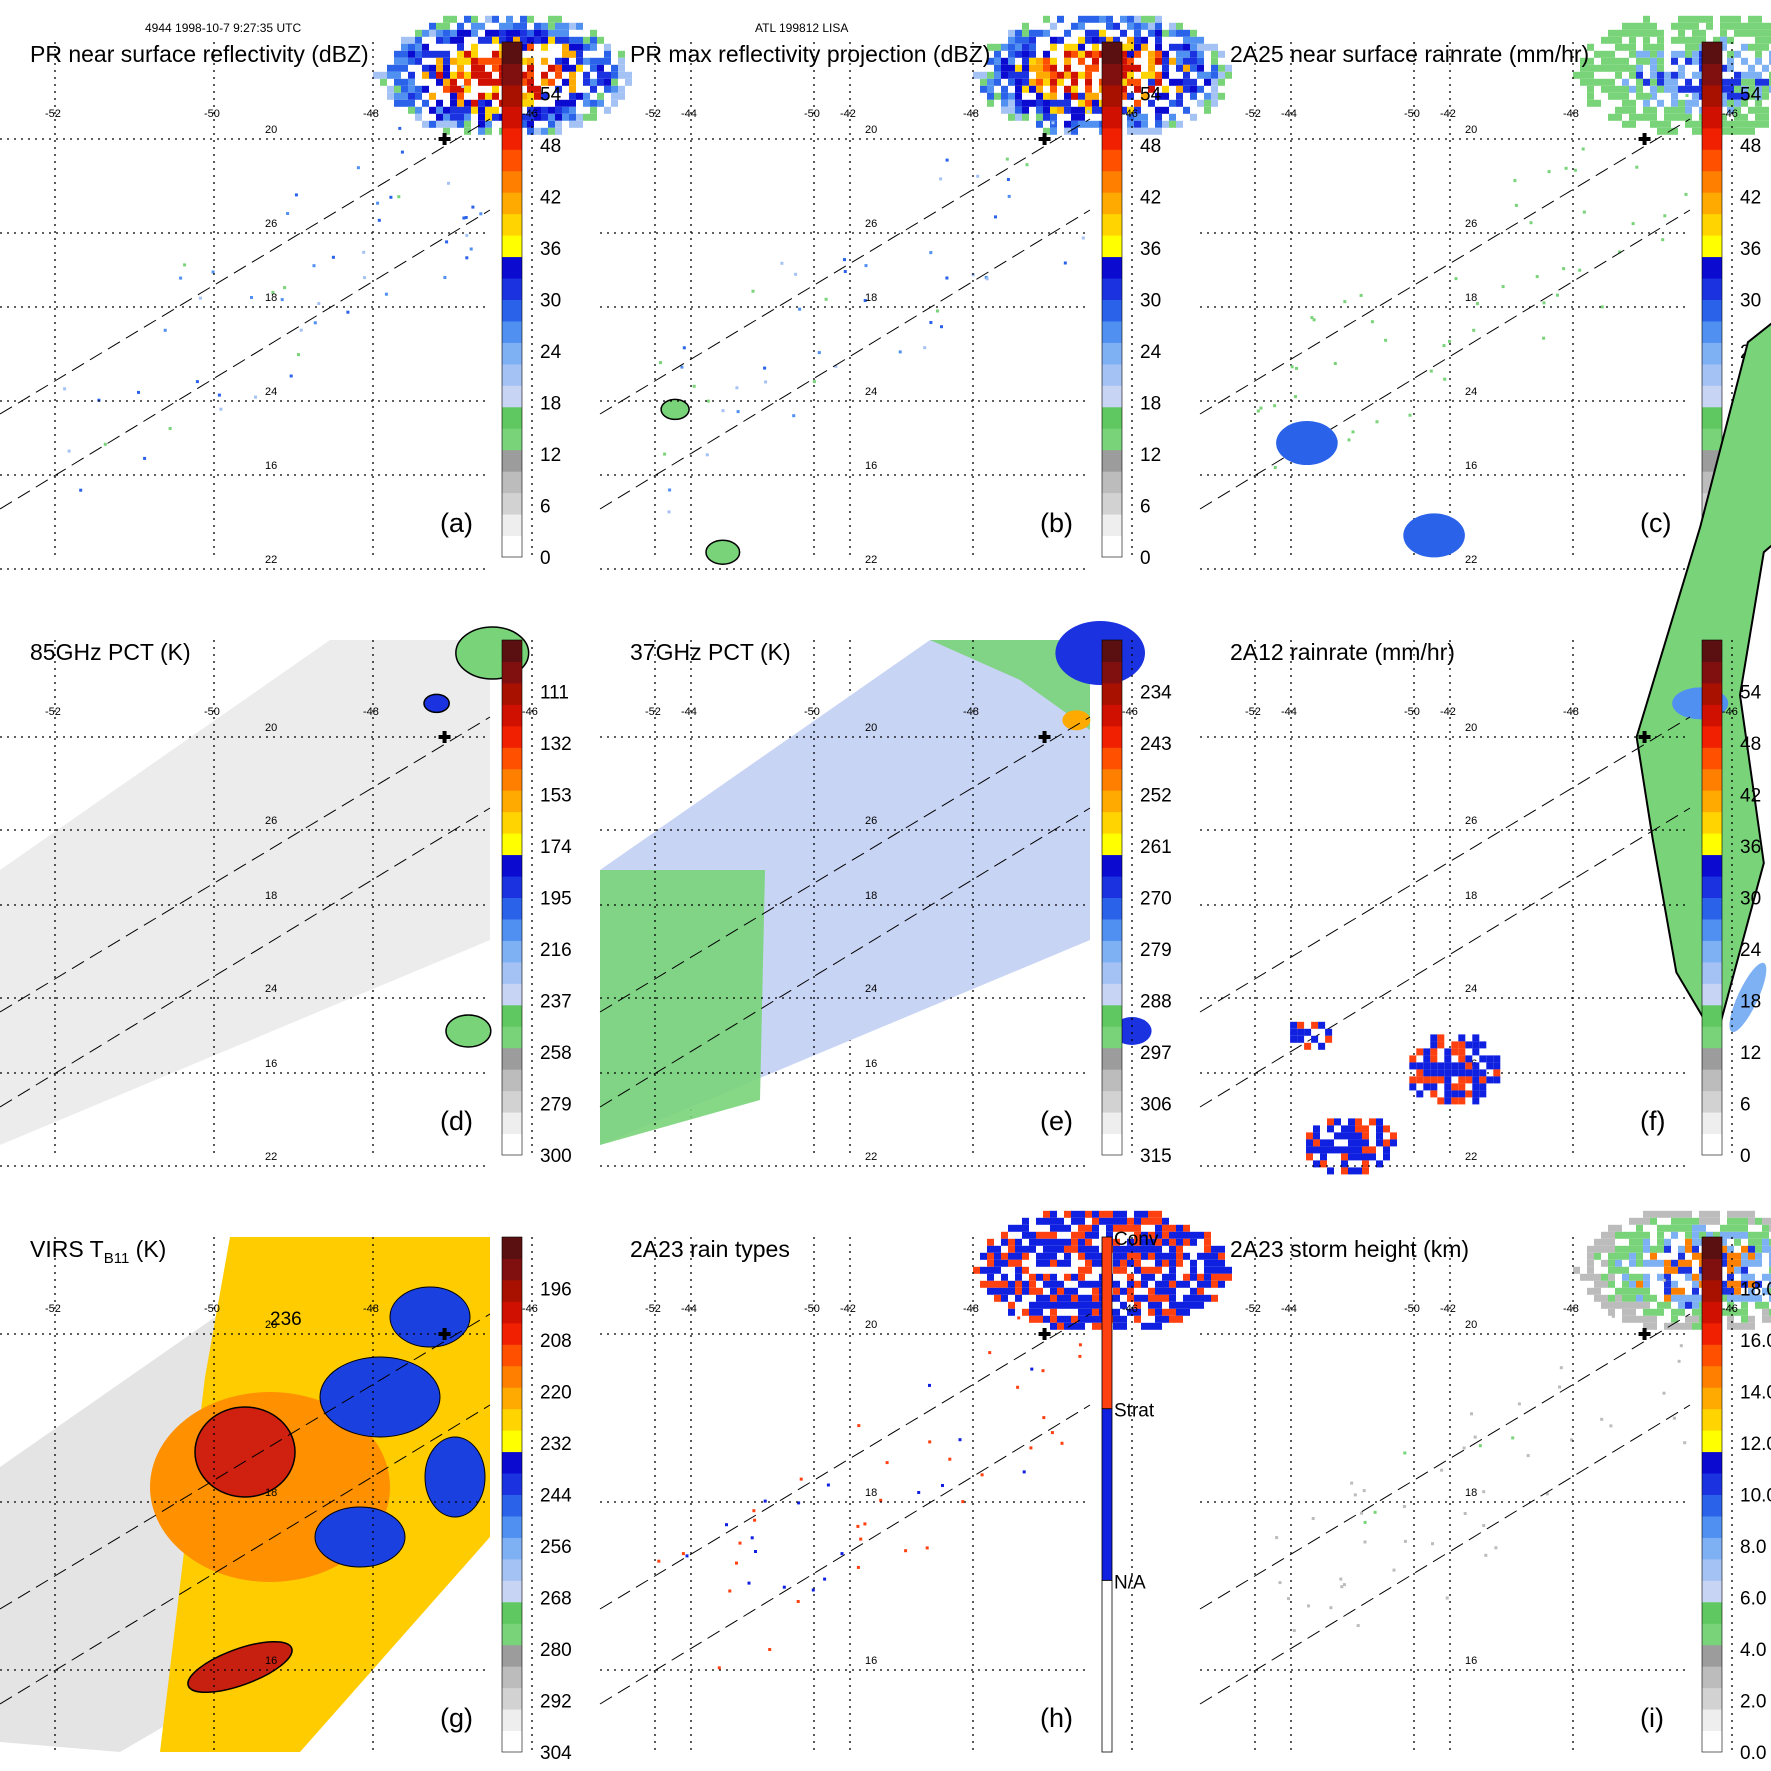 The width and height of the screenshot is (1771, 1771). I want to click on colorbar-tick-label: 54, so click(1751, 95).